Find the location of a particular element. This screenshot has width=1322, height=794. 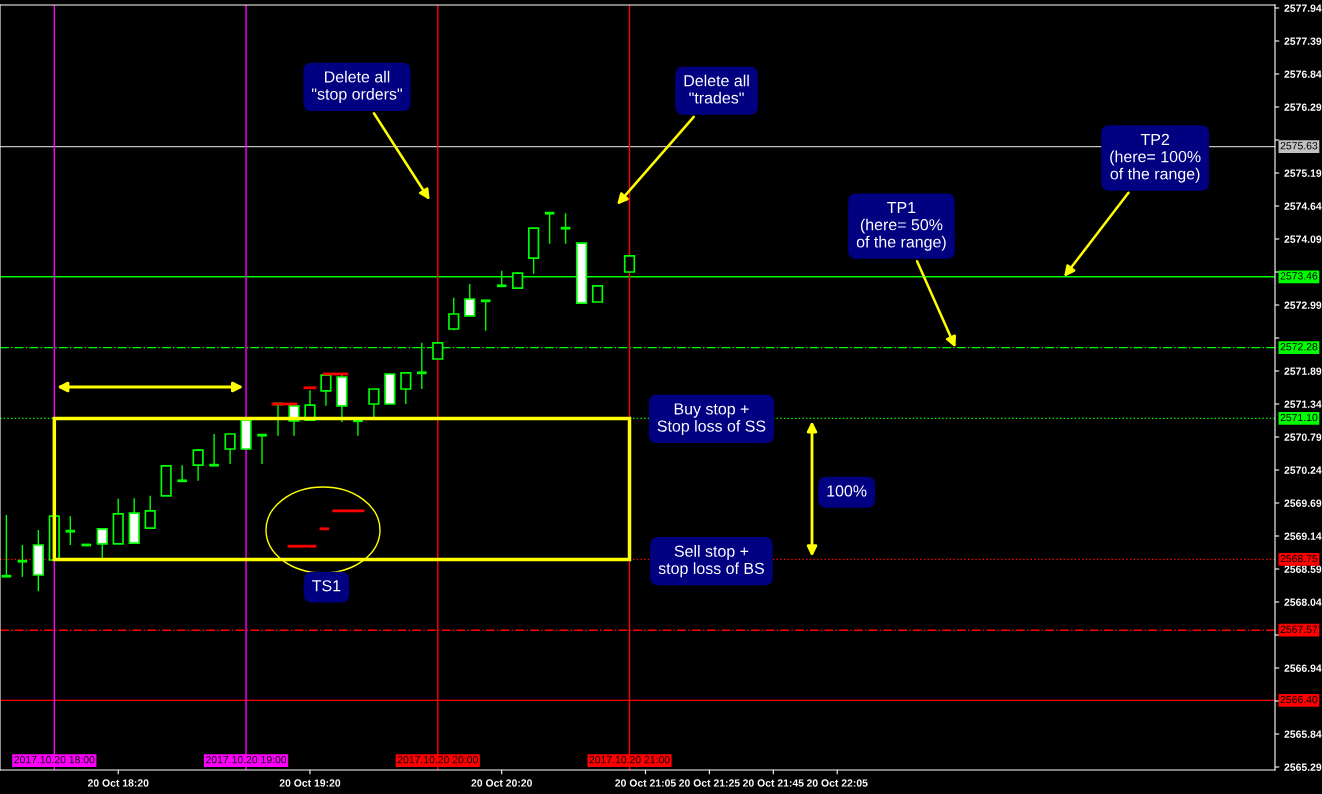

y-tick-label: 2568.59 is located at coordinates (1303, 569).